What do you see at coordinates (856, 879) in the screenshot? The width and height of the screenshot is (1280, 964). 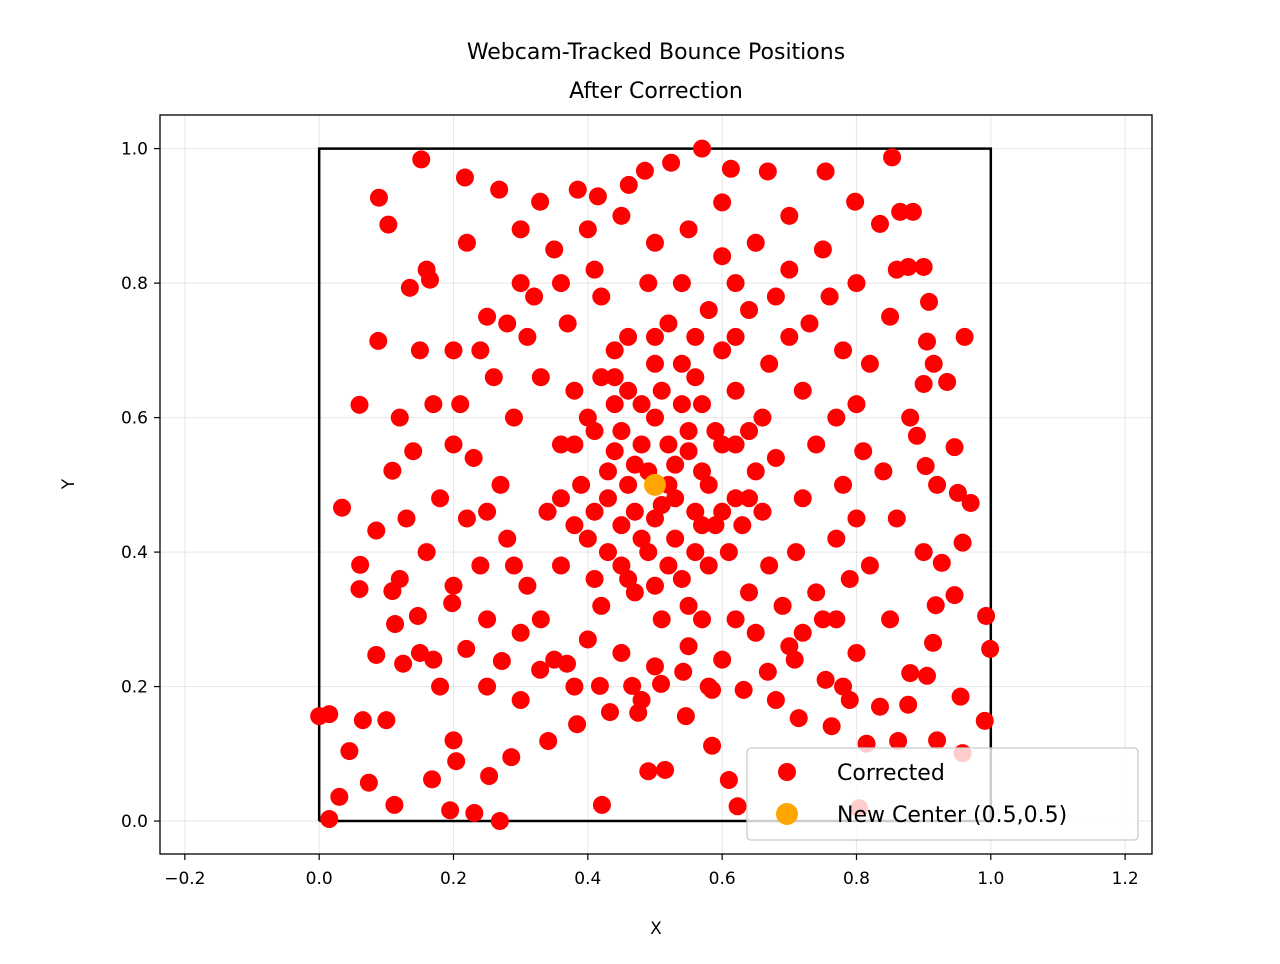 I see `x-tick-label: 0.8` at bounding box center [856, 879].